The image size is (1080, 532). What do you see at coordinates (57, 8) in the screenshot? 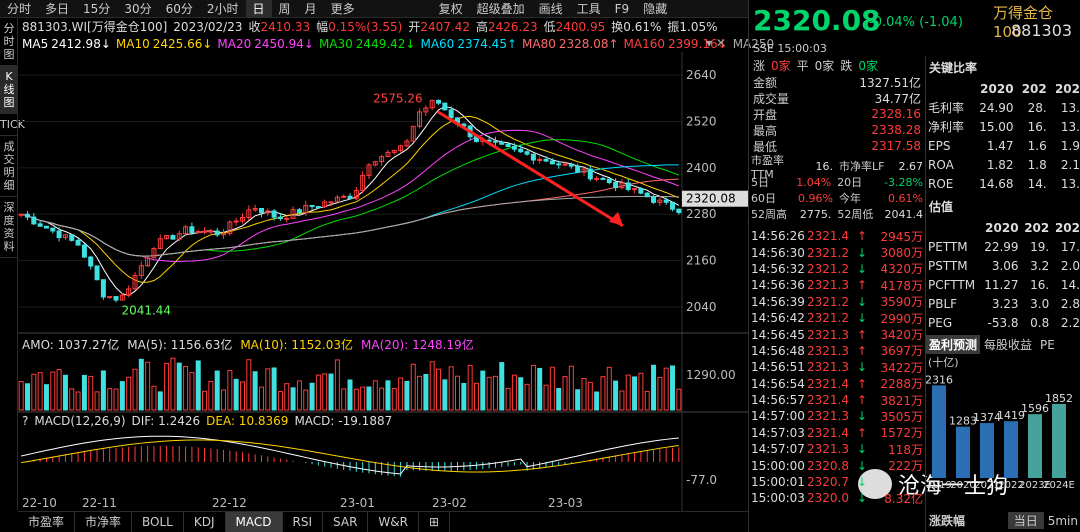
I see `tab-multiday: 多日` at bounding box center [57, 8].